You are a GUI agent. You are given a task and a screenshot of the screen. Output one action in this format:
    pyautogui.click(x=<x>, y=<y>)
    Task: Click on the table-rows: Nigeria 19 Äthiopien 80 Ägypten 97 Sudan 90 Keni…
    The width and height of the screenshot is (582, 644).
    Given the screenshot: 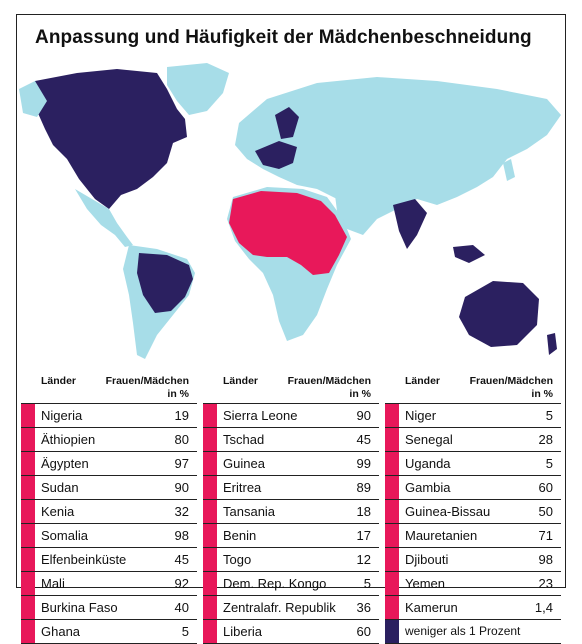 What is the action you would take?
    pyautogui.click(x=109, y=523)
    